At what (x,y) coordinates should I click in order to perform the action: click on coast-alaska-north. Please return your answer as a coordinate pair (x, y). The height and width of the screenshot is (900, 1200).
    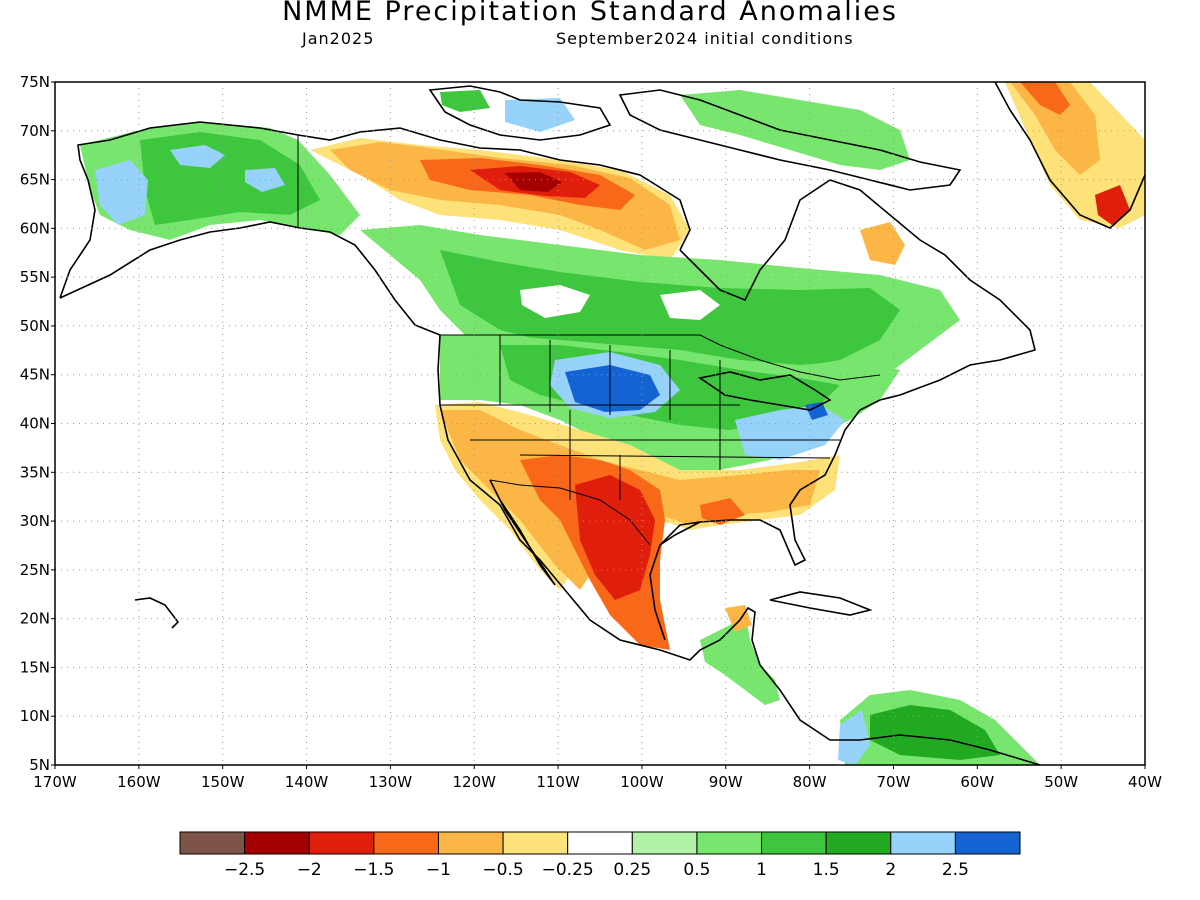
    Looking at the image, I should click on (375, 210).